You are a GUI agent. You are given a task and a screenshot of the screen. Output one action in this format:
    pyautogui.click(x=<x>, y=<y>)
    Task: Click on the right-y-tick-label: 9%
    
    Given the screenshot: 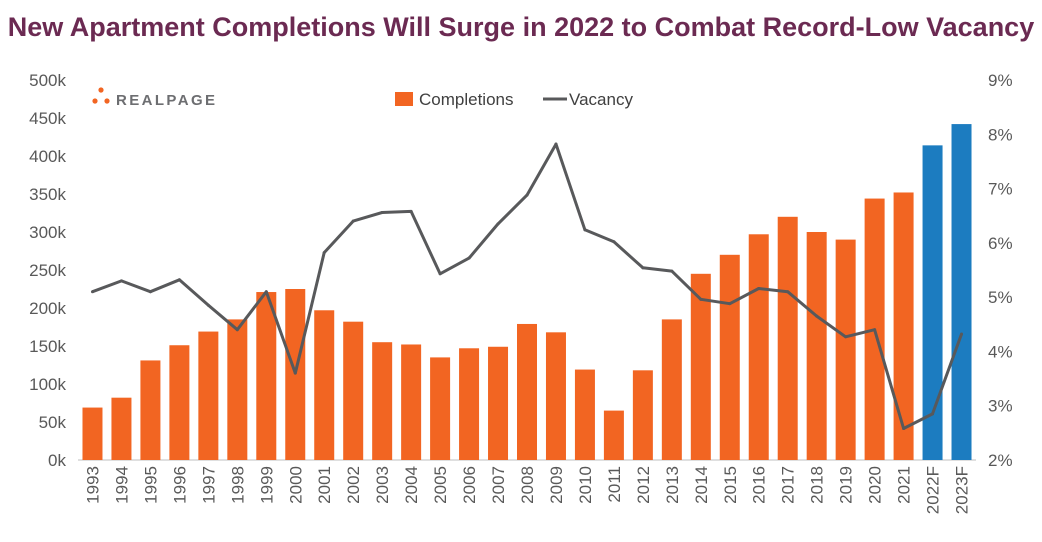 What is the action you would take?
    pyautogui.click(x=1000, y=80)
    